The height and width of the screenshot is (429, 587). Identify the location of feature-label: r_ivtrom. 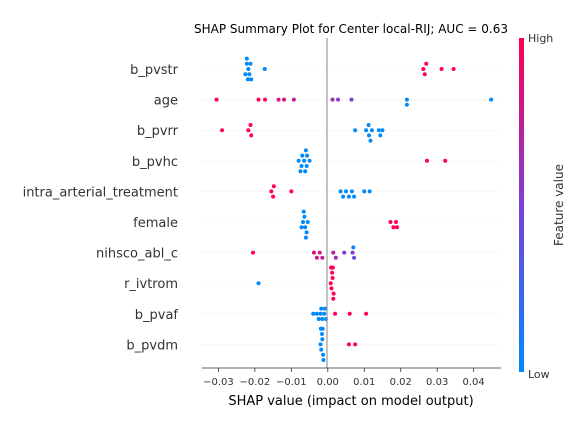
(151, 284).